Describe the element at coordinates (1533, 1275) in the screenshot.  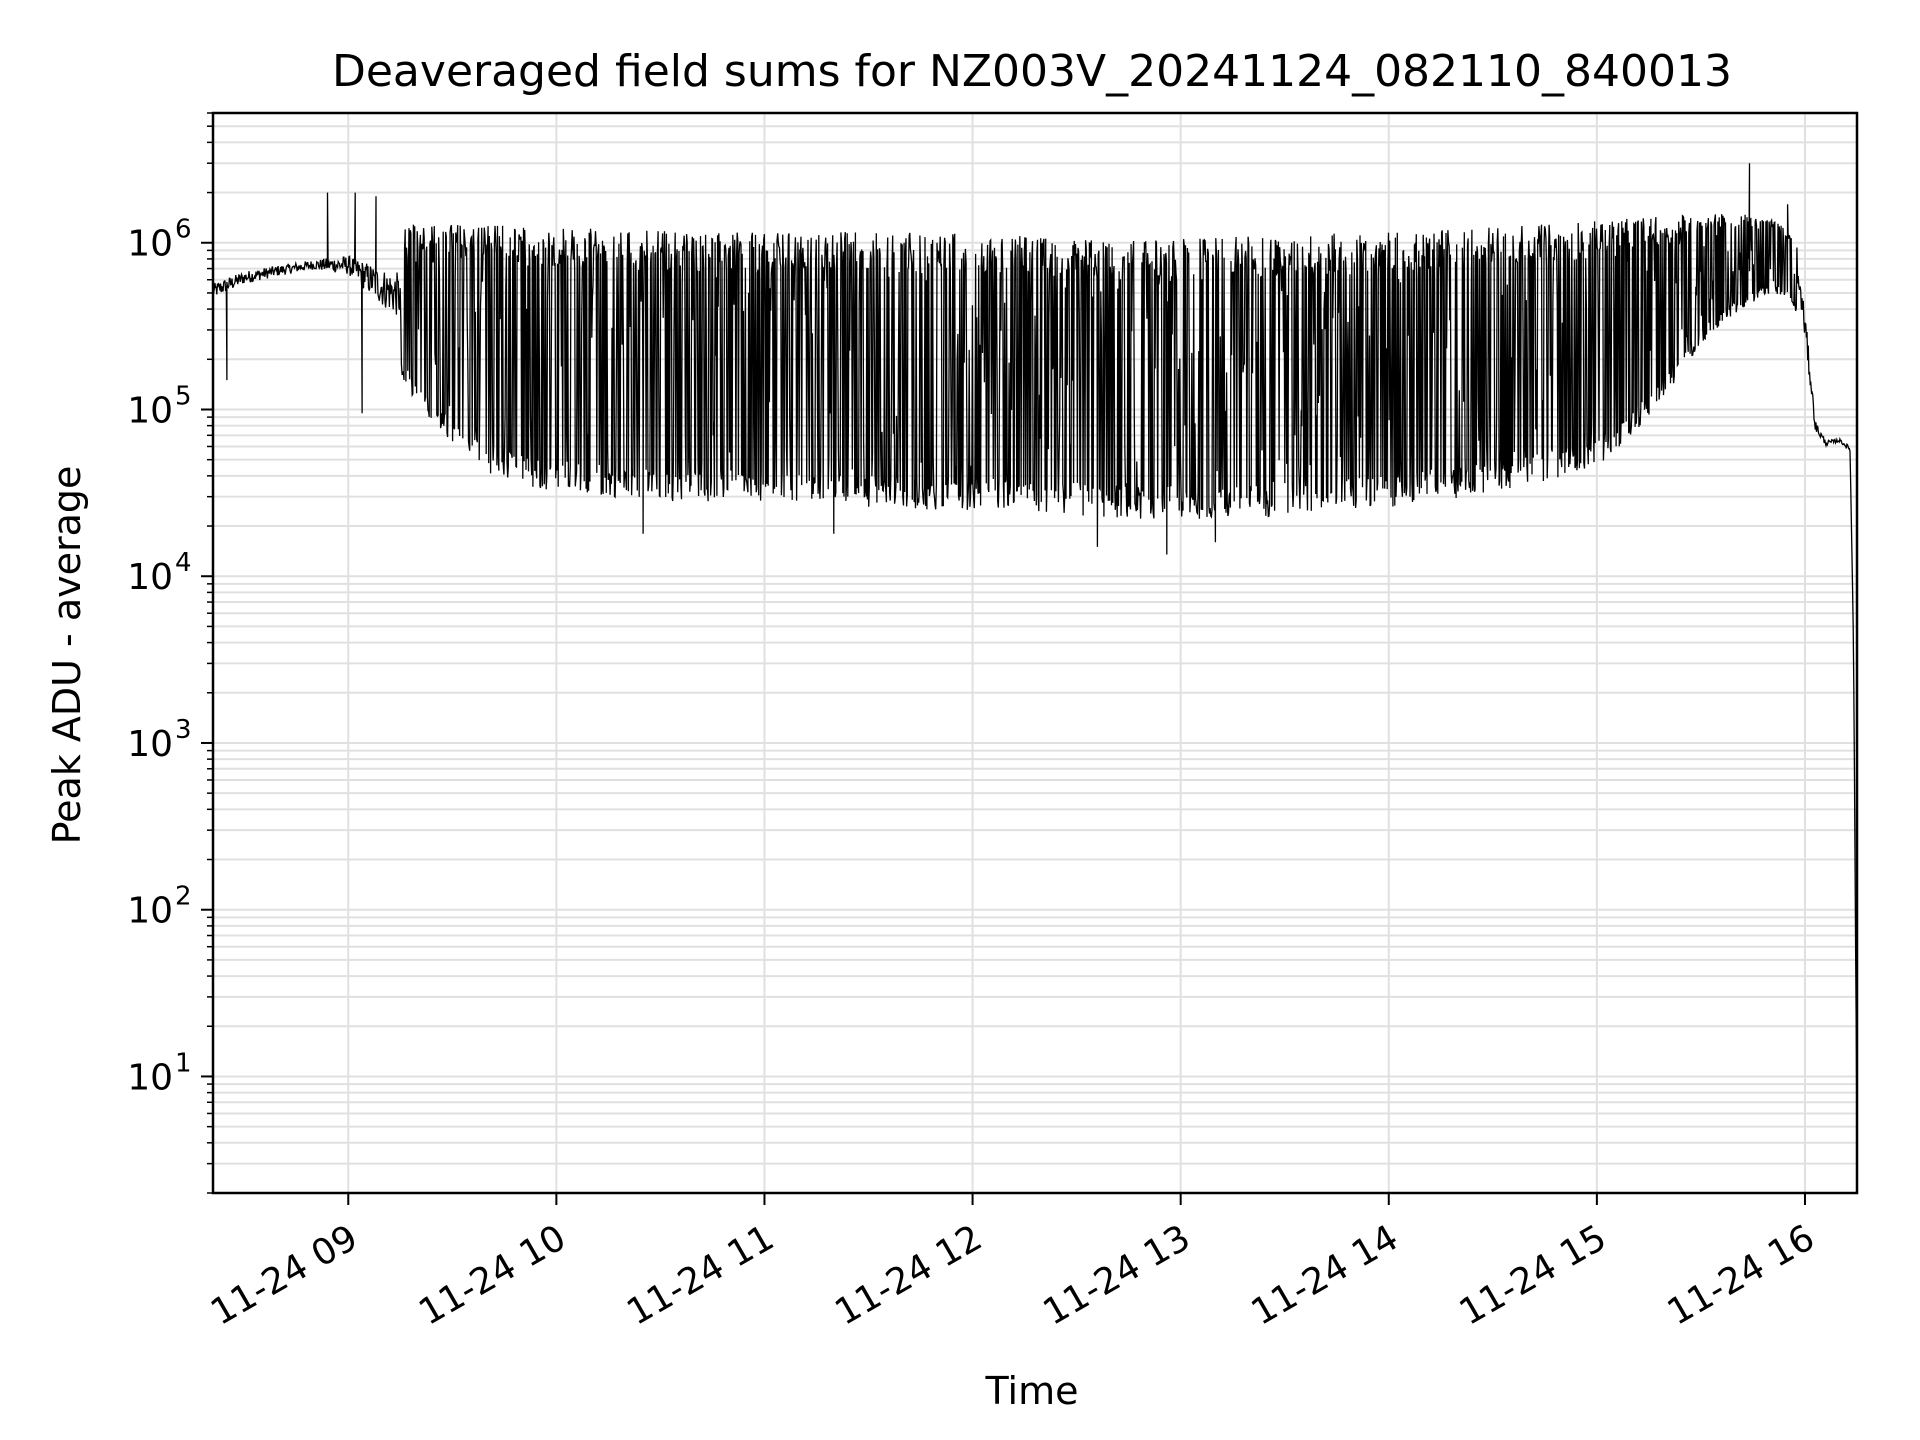
I see `x-tick-label: 11-24 15` at that location.